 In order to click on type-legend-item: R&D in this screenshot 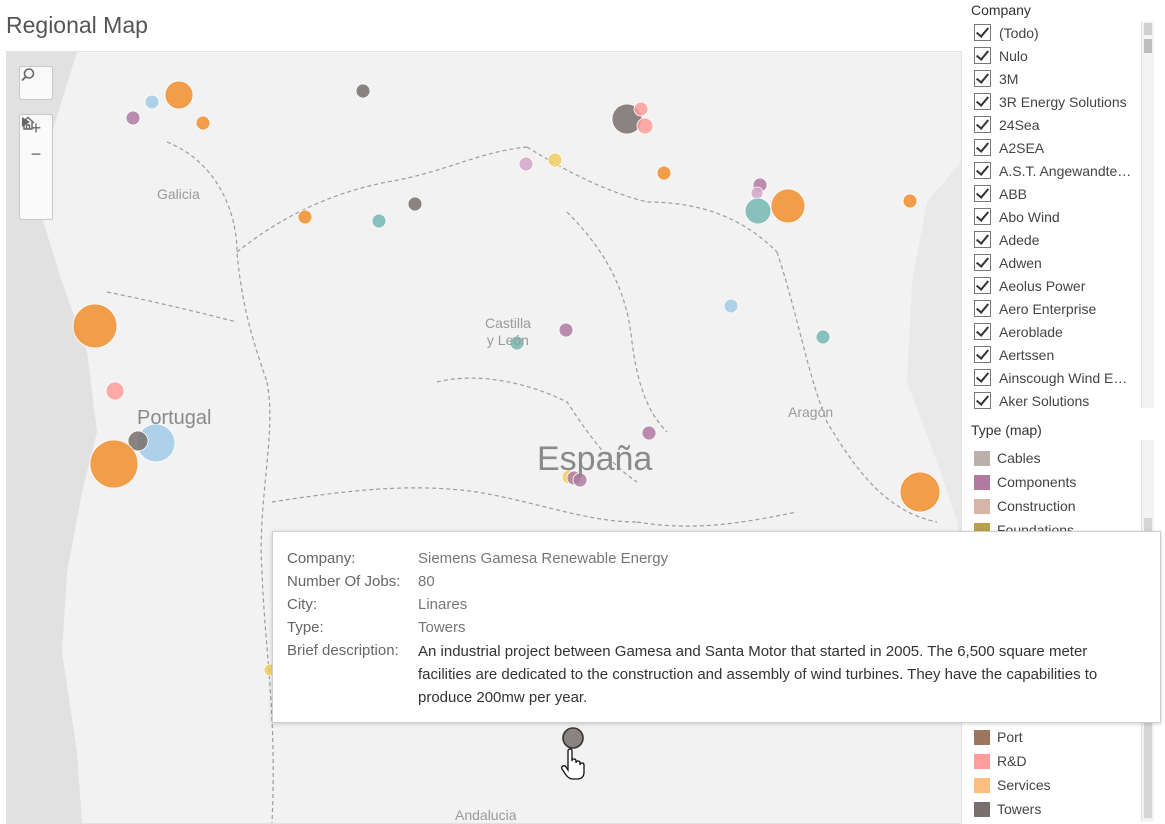, I will do `click(1000, 761)`.